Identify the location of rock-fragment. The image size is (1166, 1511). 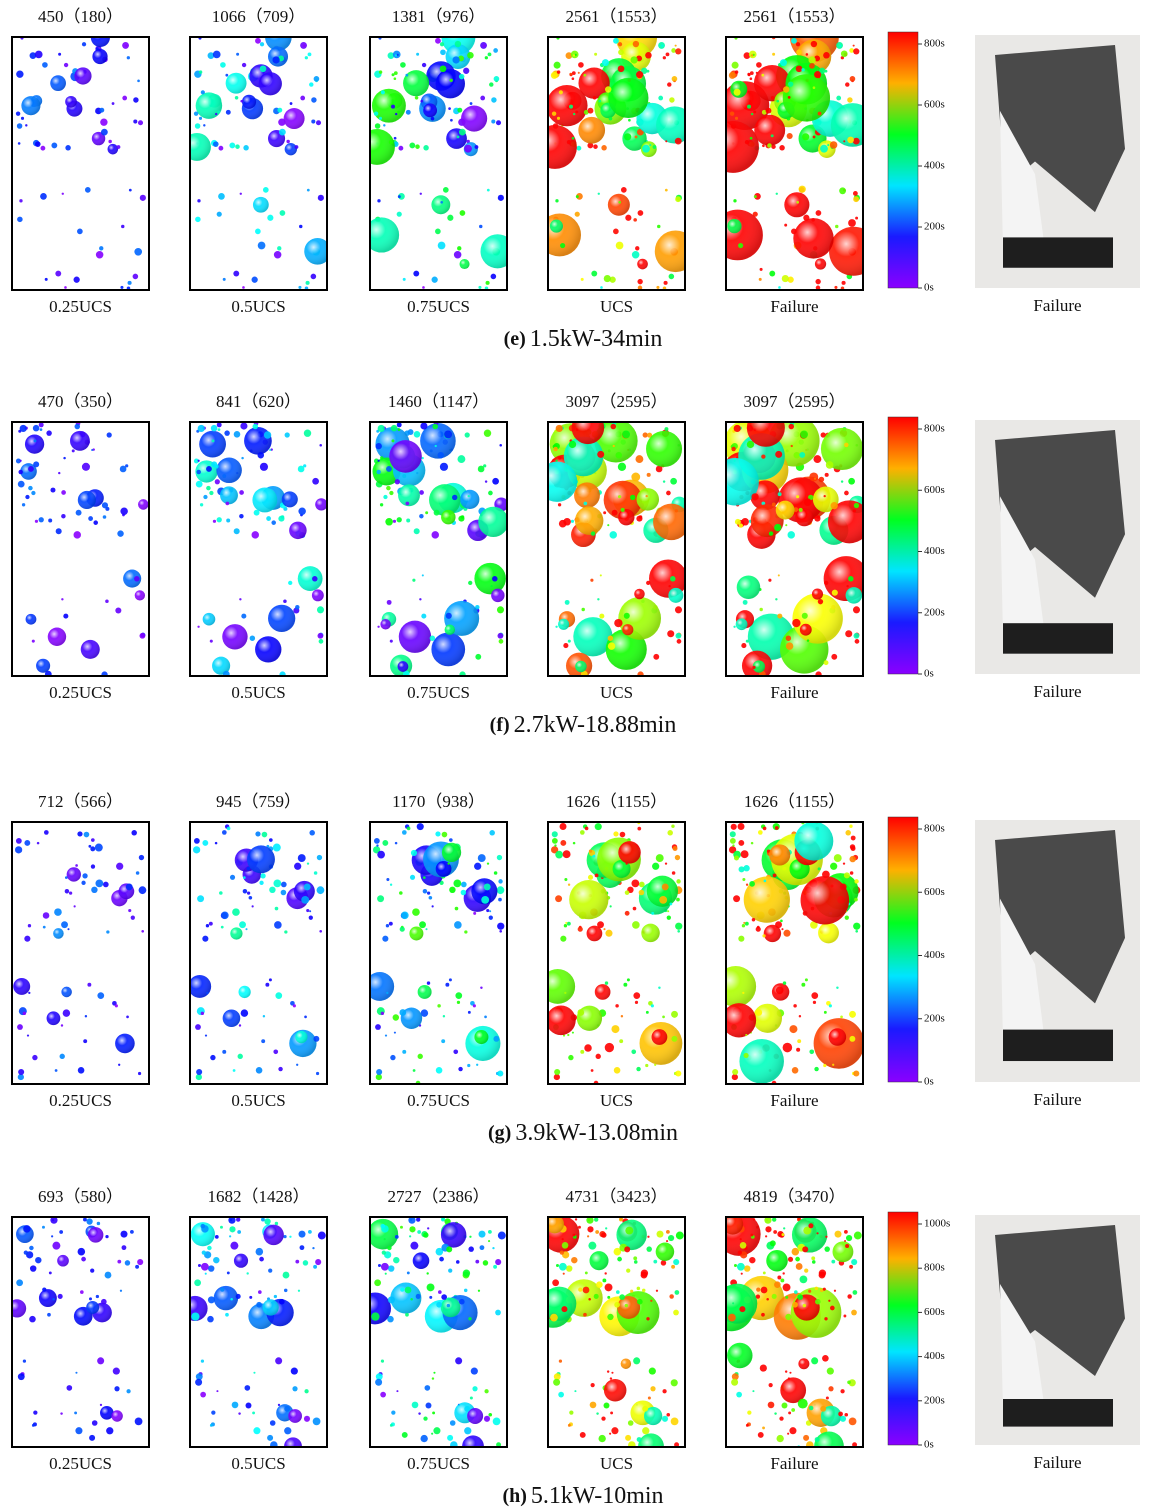
(1060, 514).